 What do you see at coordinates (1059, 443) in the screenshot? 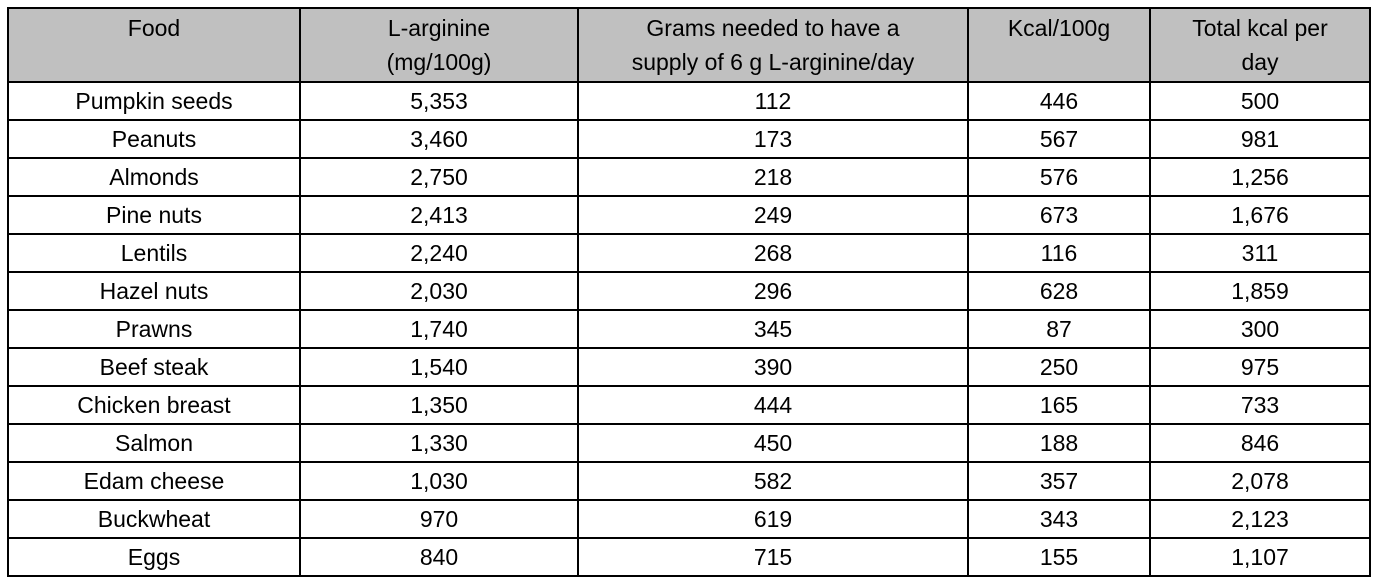
I see `value-cell: 188` at bounding box center [1059, 443].